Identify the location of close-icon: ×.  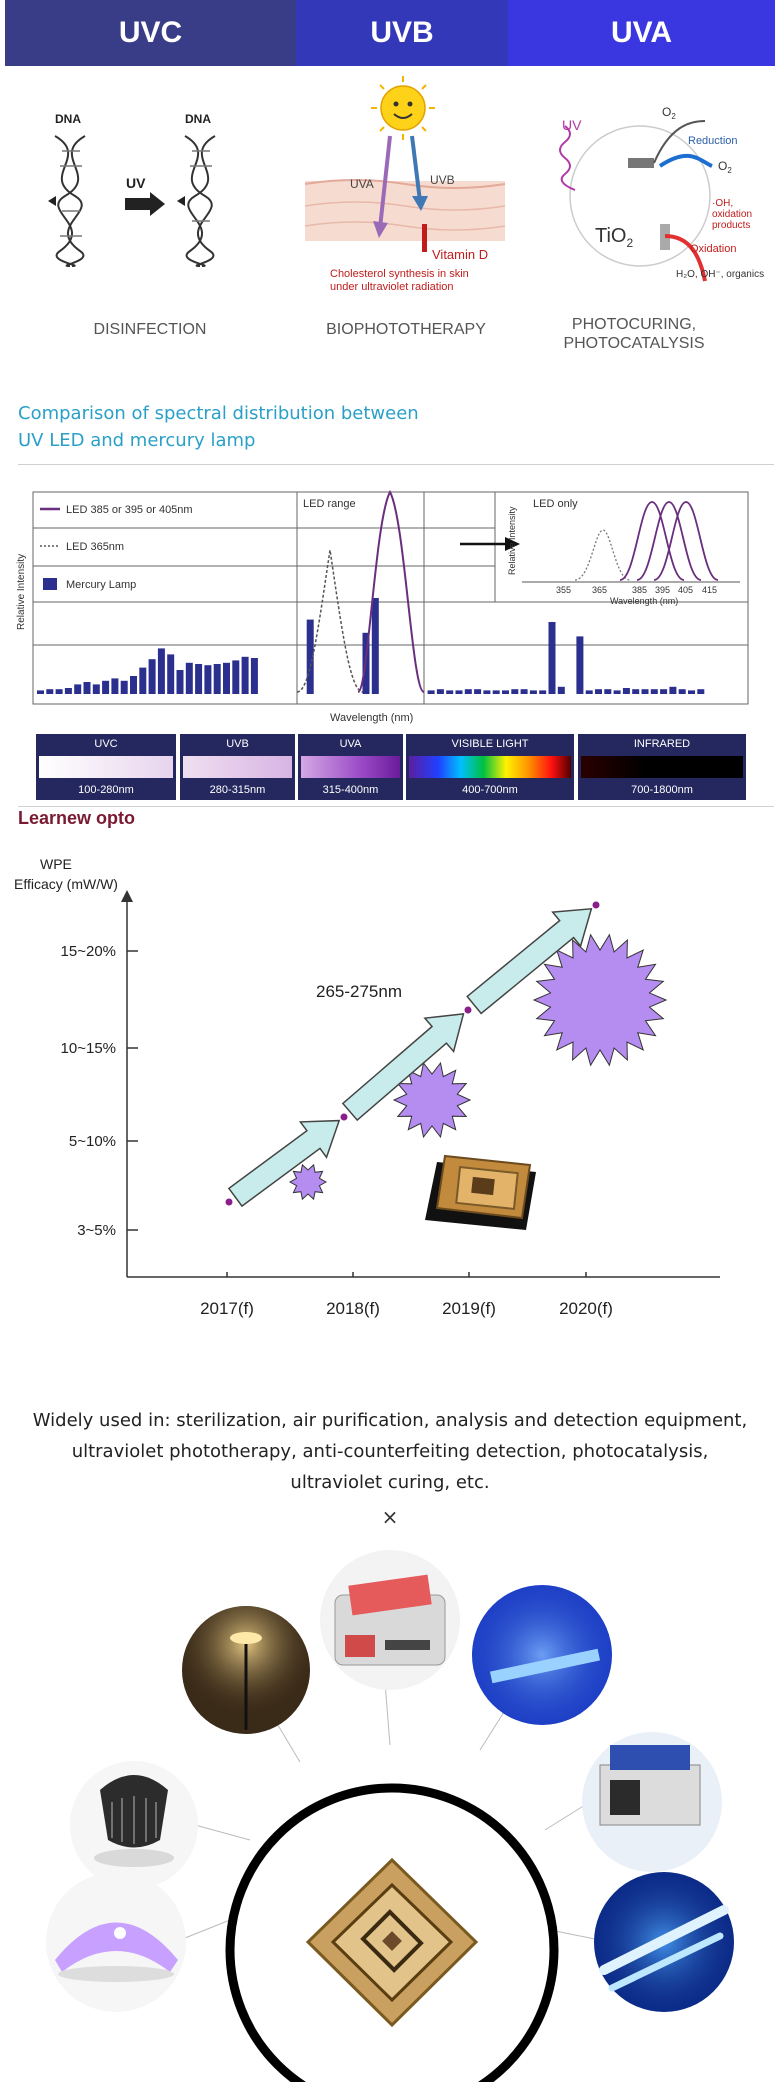
(390, 1517).